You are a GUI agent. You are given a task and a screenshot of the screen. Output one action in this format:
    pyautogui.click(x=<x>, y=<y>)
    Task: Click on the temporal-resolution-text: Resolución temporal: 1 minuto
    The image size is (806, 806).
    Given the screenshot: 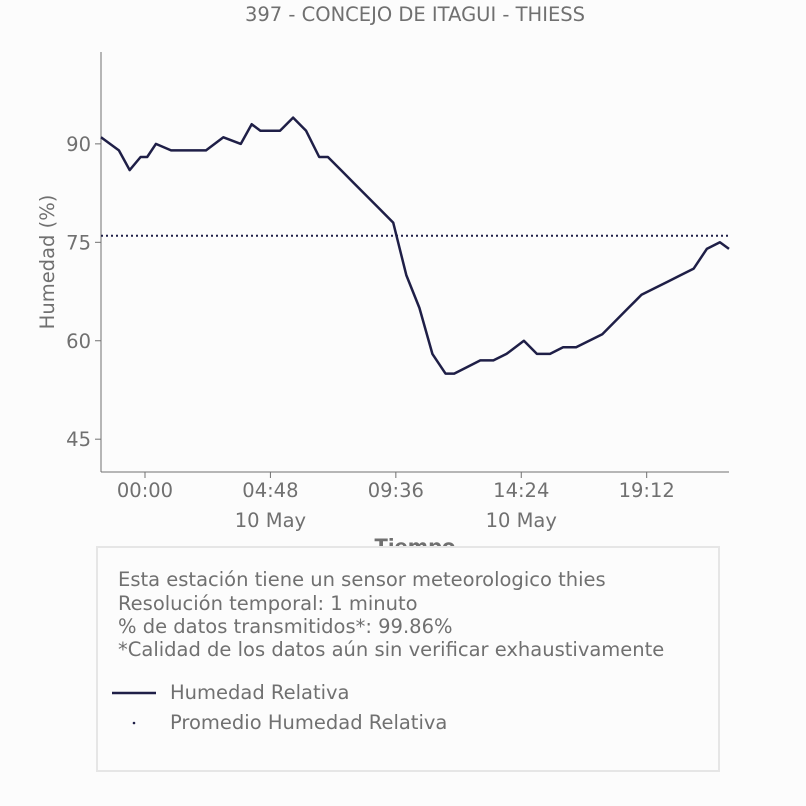 What is the action you would take?
    pyautogui.click(x=268, y=603)
    